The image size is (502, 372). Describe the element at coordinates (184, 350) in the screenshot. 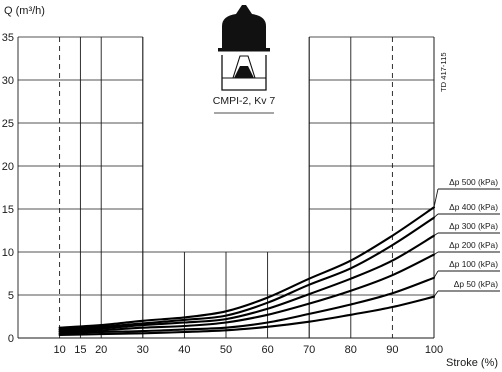

I see `x-tick-label: 40` at that location.